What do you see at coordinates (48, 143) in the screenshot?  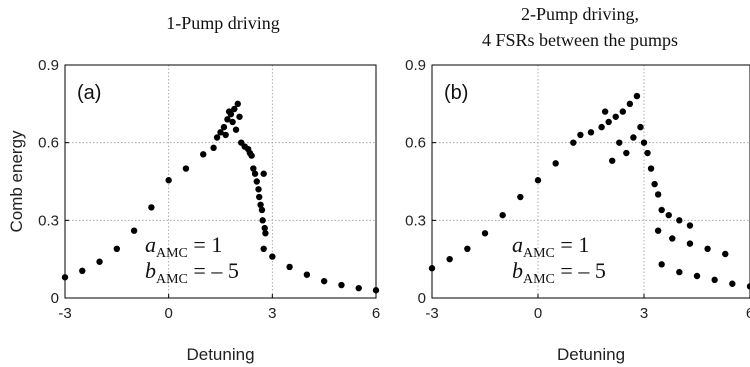 I see `y-tick-label: 0.6` at bounding box center [48, 143].